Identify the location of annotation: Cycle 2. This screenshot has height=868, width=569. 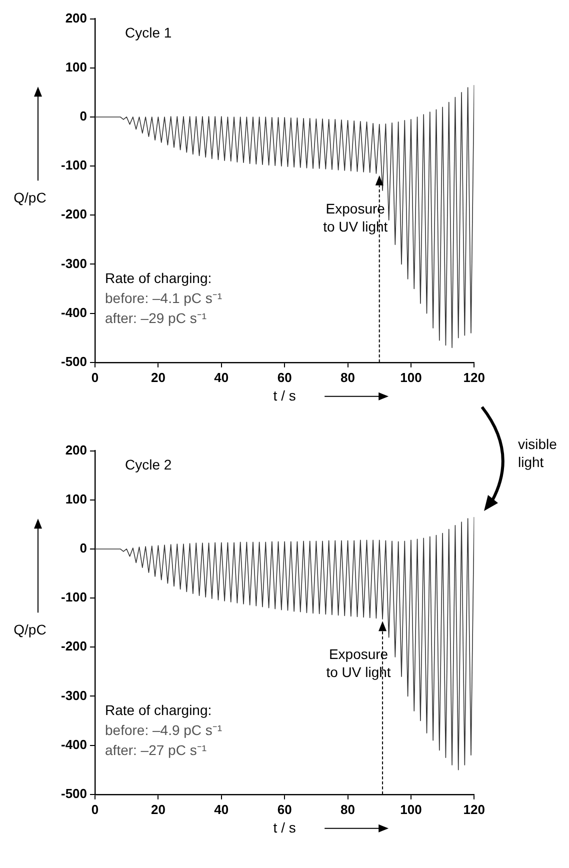
(148, 464).